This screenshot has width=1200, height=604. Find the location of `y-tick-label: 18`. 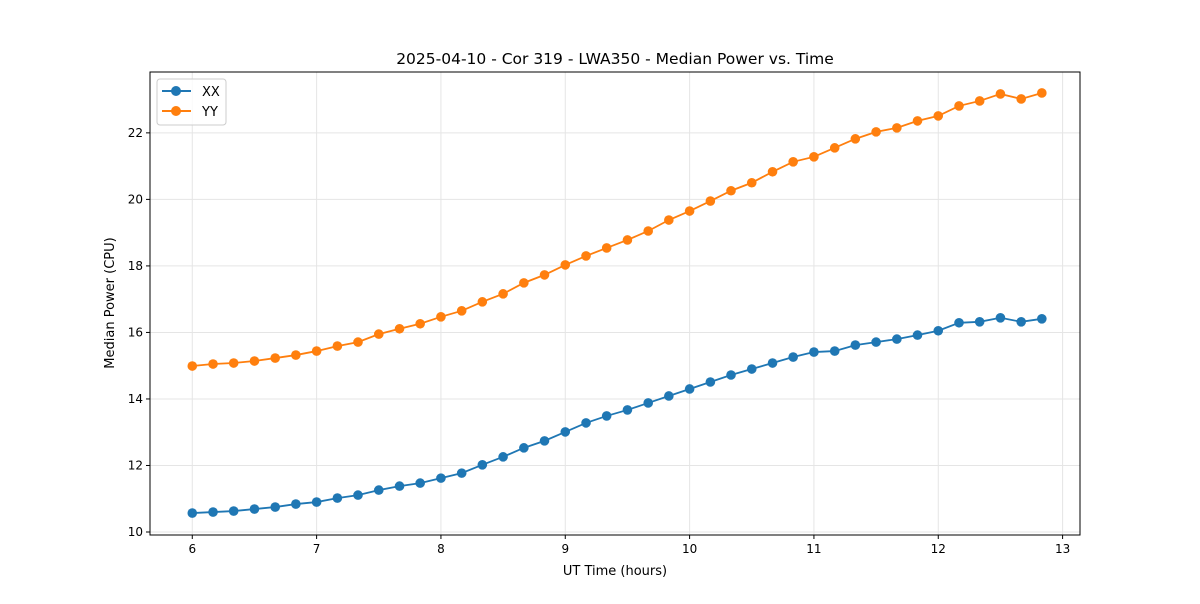

y-tick-label: 18 is located at coordinates (135, 266).